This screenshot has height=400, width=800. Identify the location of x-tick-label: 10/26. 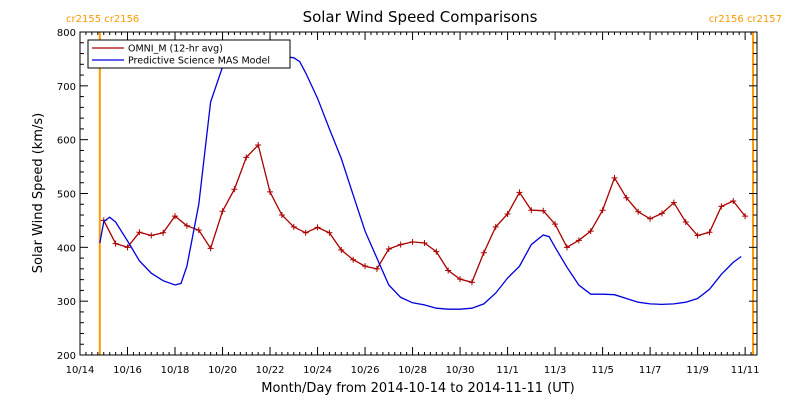
(365, 370).